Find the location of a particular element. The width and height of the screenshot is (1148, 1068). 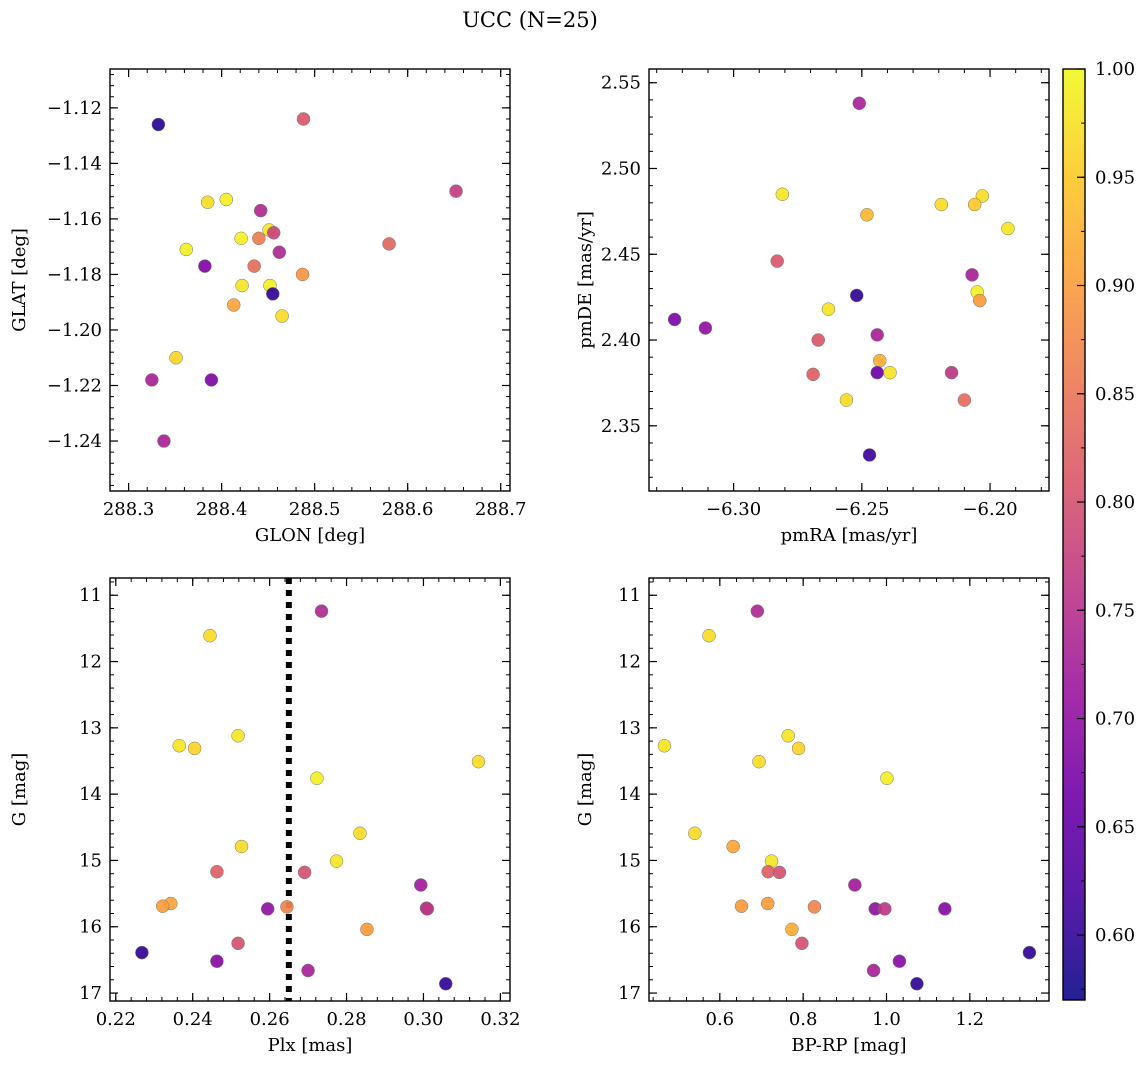

y-tick-label: −1.22 is located at coordinates (74, 386).